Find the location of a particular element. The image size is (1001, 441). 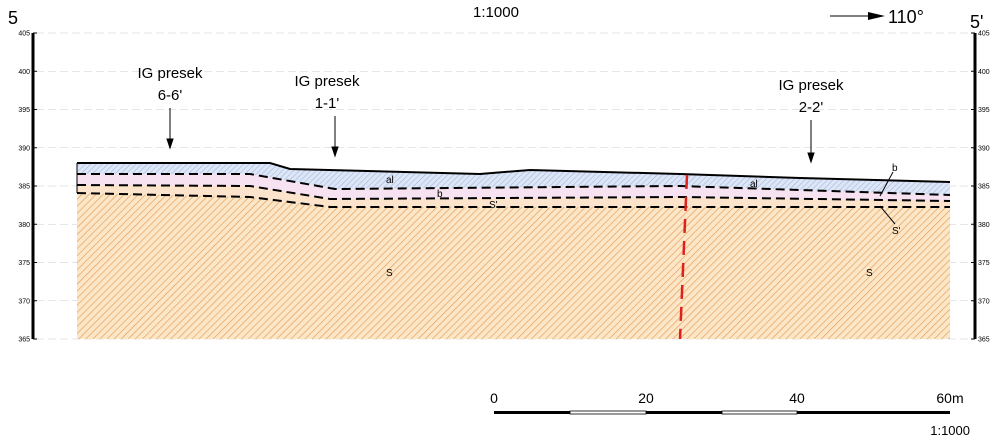

layer-s-prime is located at coordinates (513, 196).